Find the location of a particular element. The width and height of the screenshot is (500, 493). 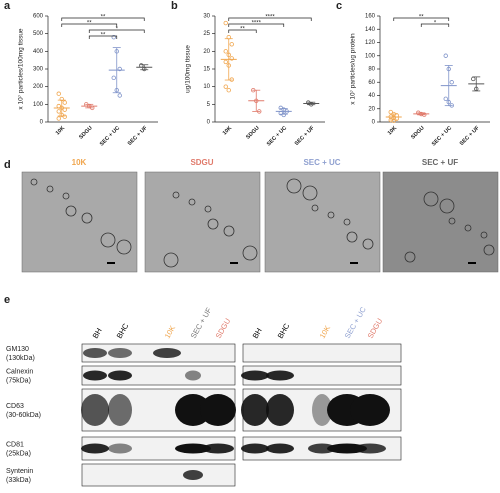

blot-name: CD63 is located at coordinates (15, 406).